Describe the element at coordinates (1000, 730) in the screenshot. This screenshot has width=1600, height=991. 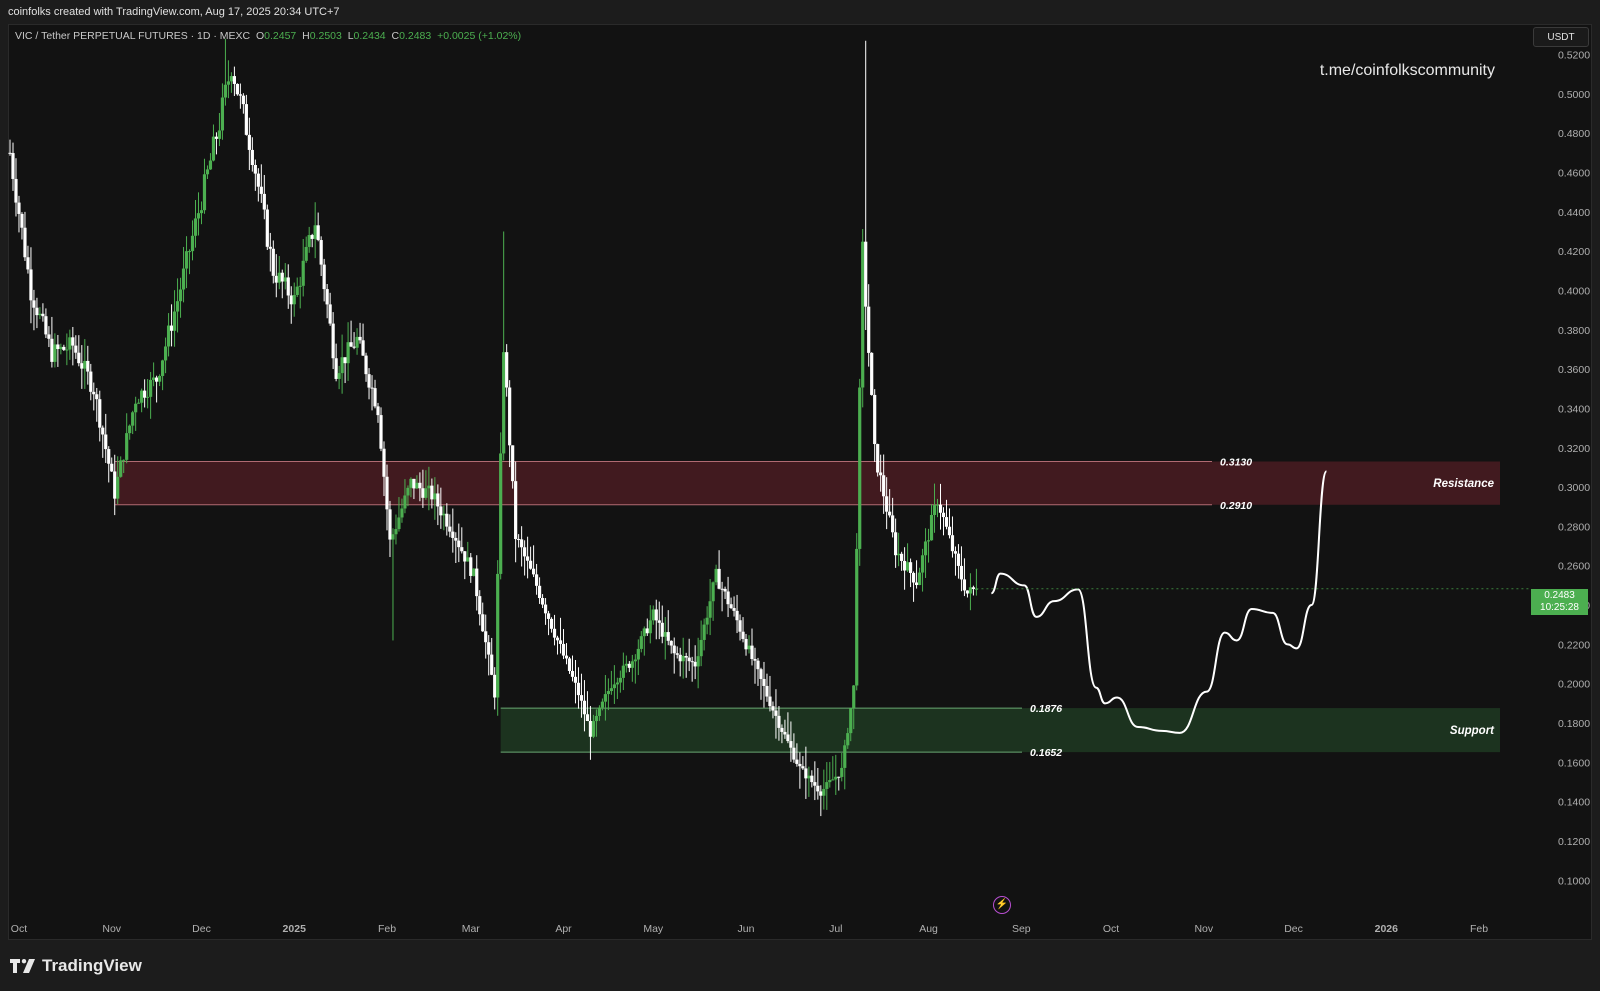
I see `support-zone` at that location.